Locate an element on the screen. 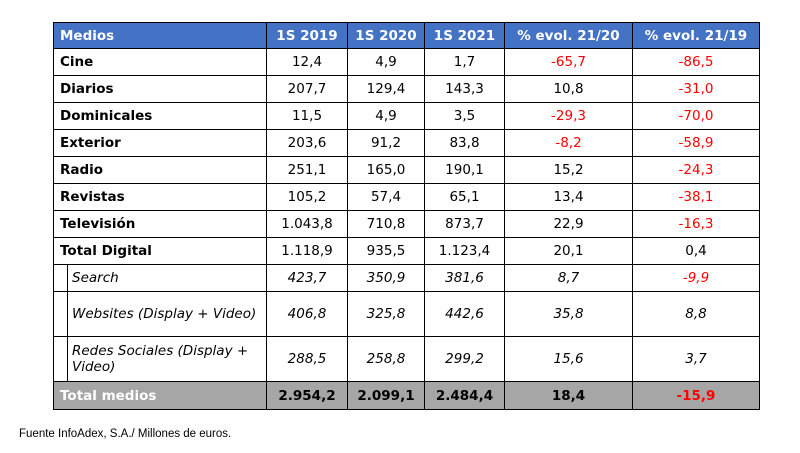  cell-evol-21-20: 13,4 is located at coordinates (568, 197).